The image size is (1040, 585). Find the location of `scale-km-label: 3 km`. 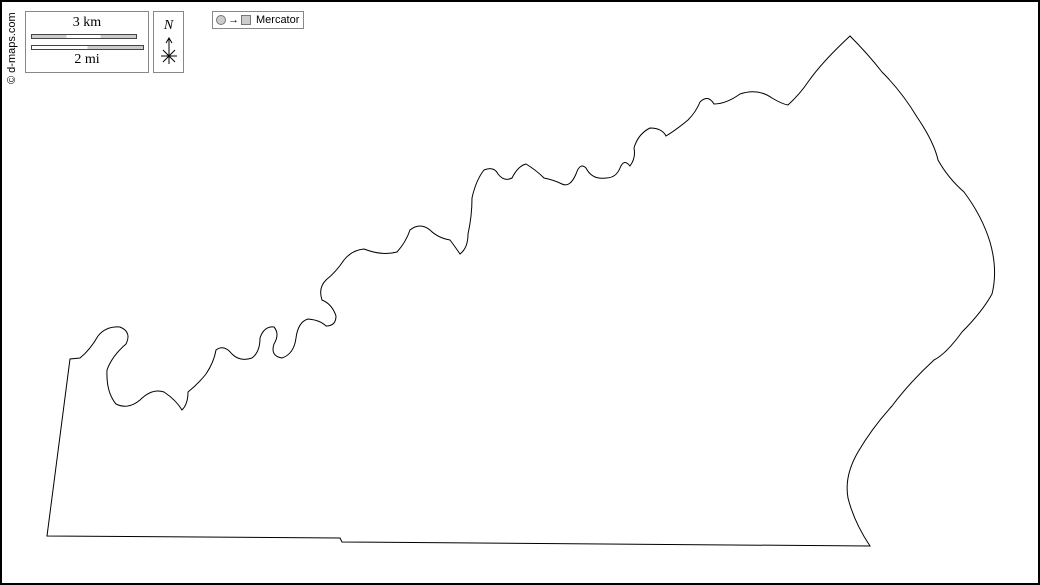

scale-km-label: 3 km is located at coordinates (87, 22).